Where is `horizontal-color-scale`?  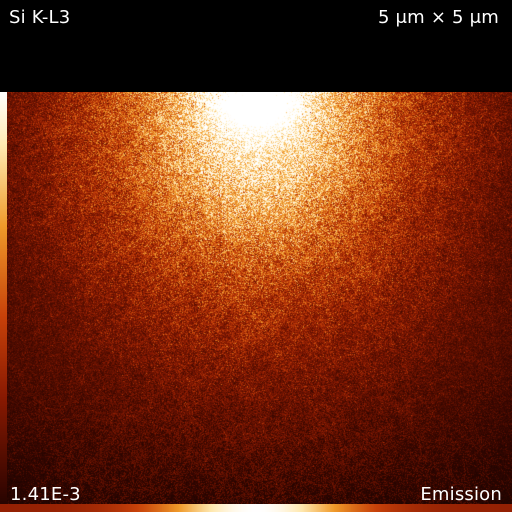 horizontal-color-scale is located at coordinates (256, 508).